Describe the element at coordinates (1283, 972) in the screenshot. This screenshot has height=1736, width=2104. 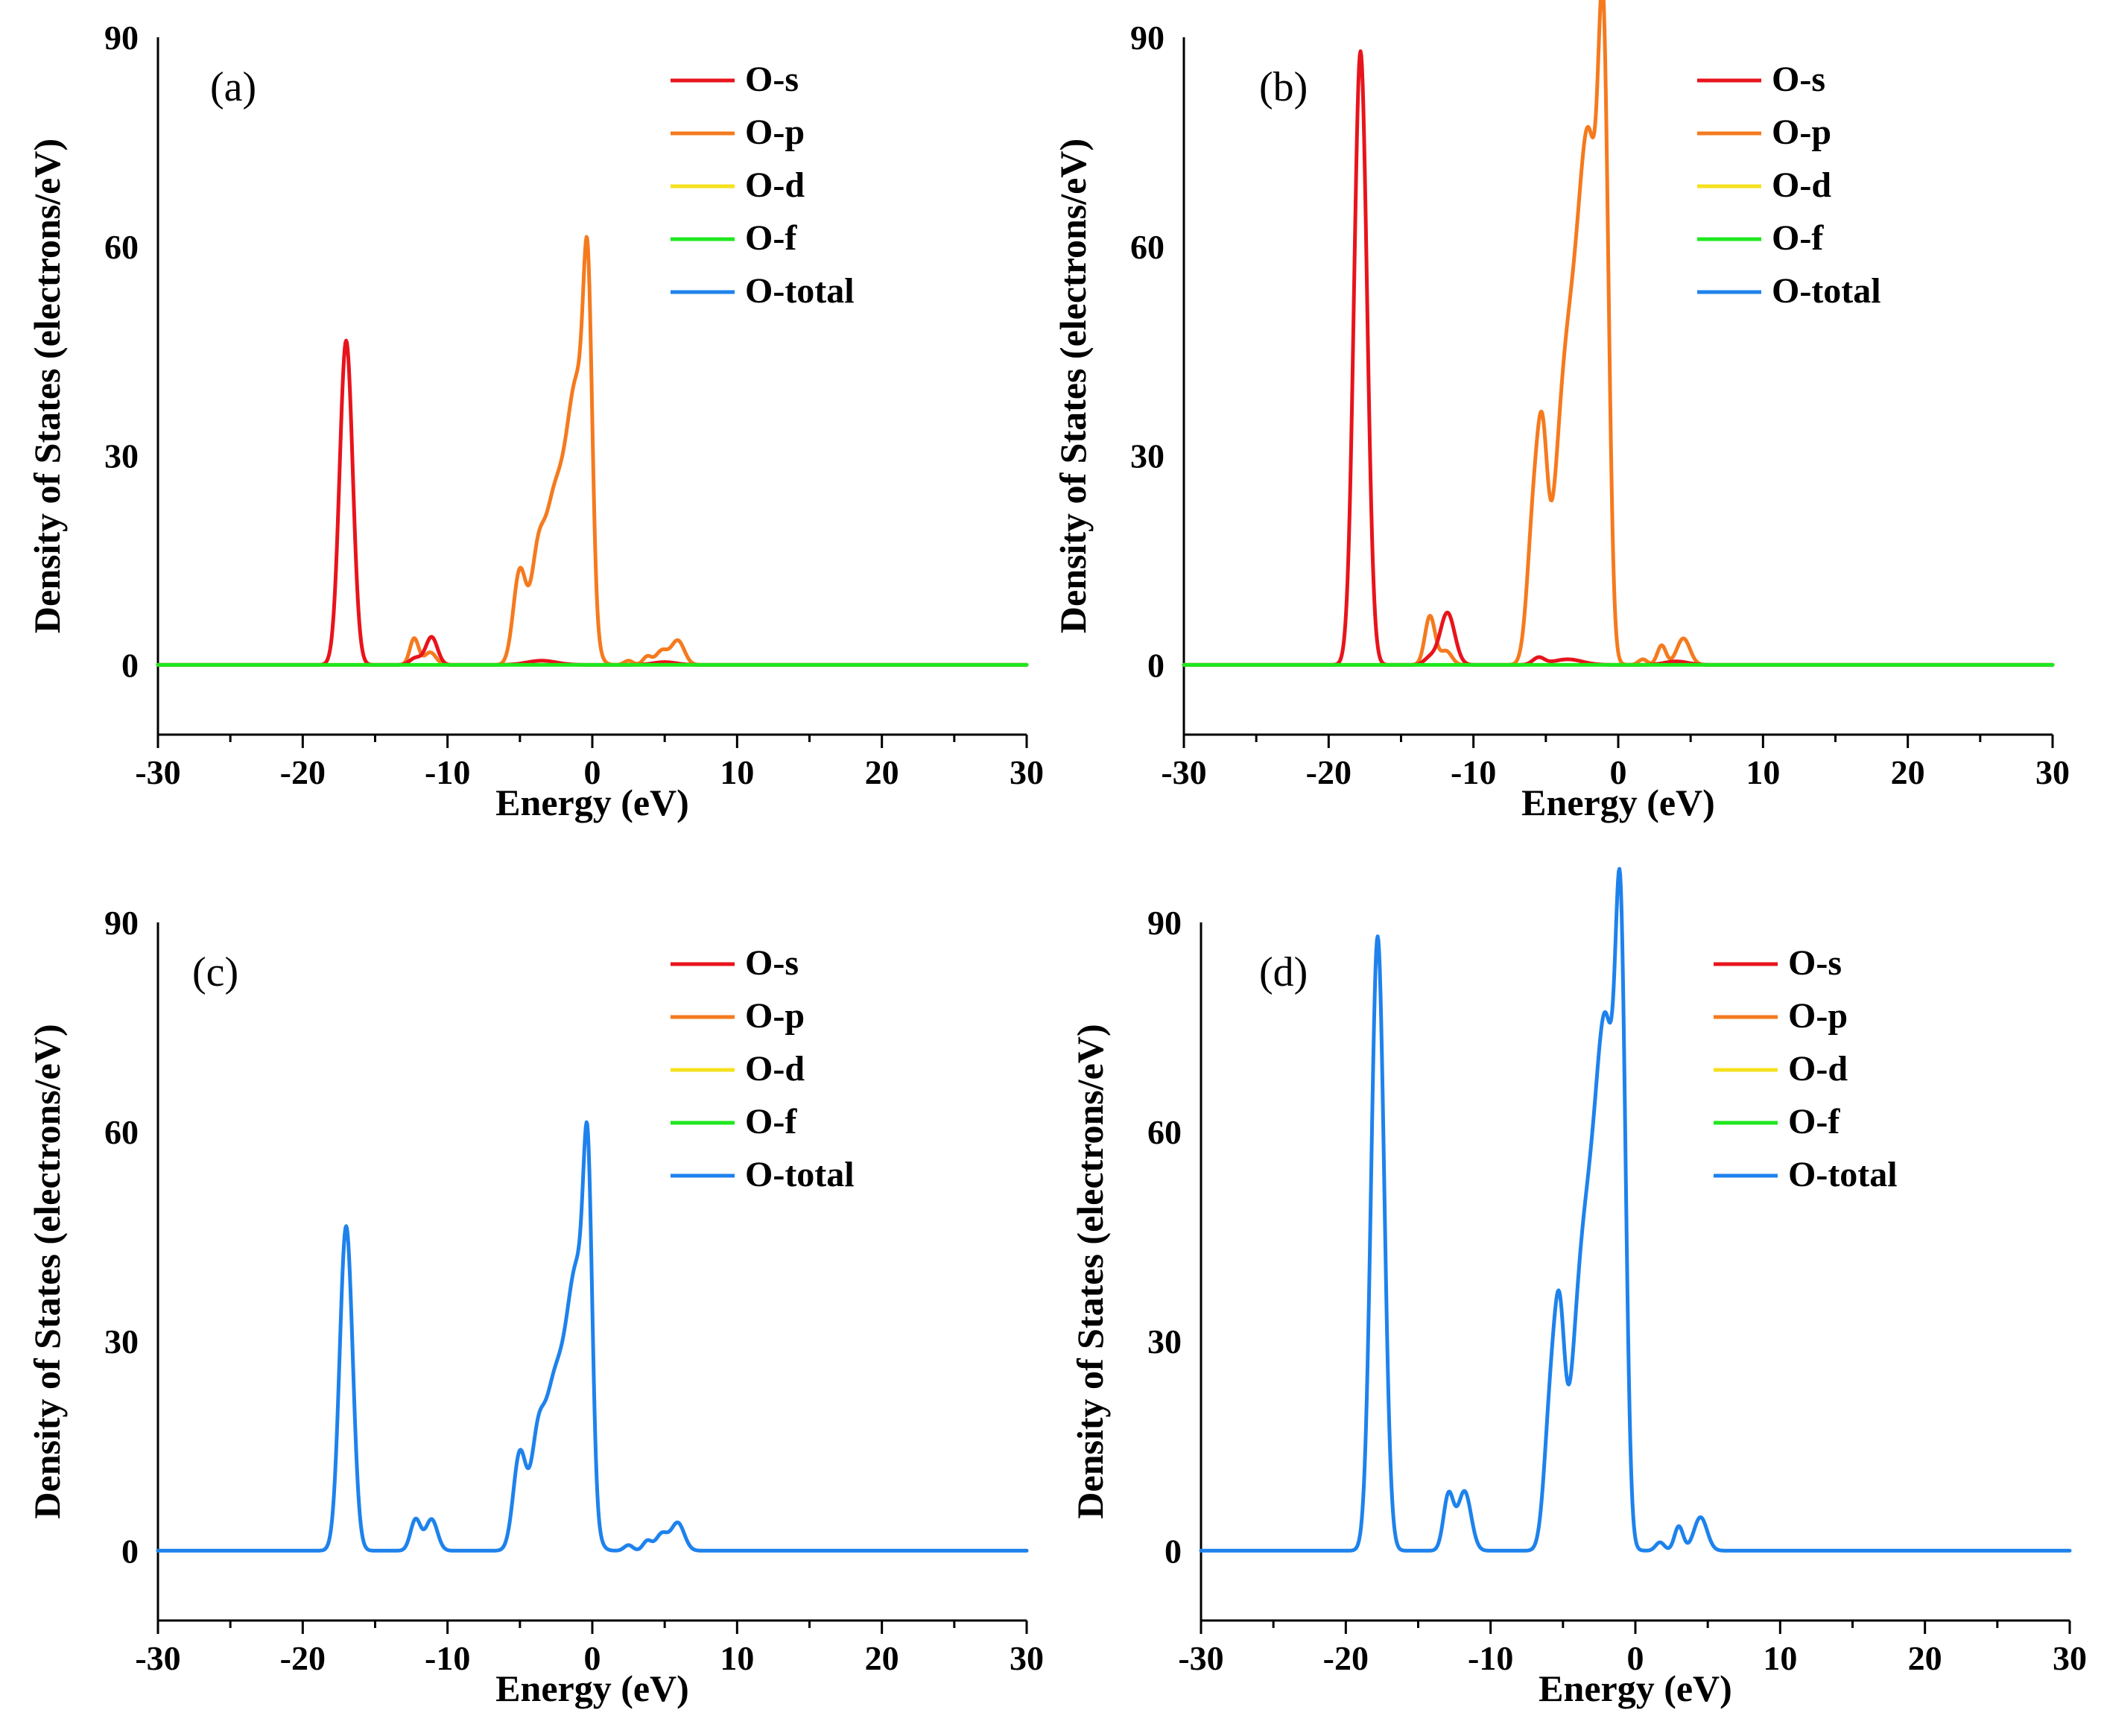
I see `panel-label: (d)` at that location.